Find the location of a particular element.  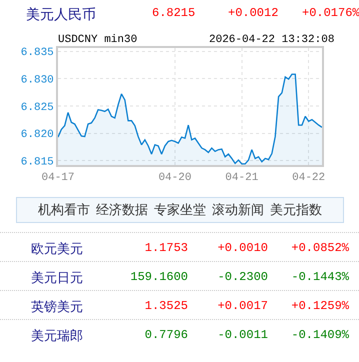

category-label: 英镑美元 is located at coordinates (57, 307).